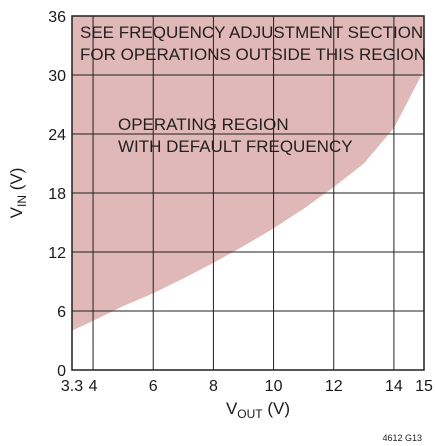 Image resolution: width=435 pixels, height=446 pixels. Describe the element at coordinates (213, 386) in the screenshot. I see `x-tick-label: 8` at that location.